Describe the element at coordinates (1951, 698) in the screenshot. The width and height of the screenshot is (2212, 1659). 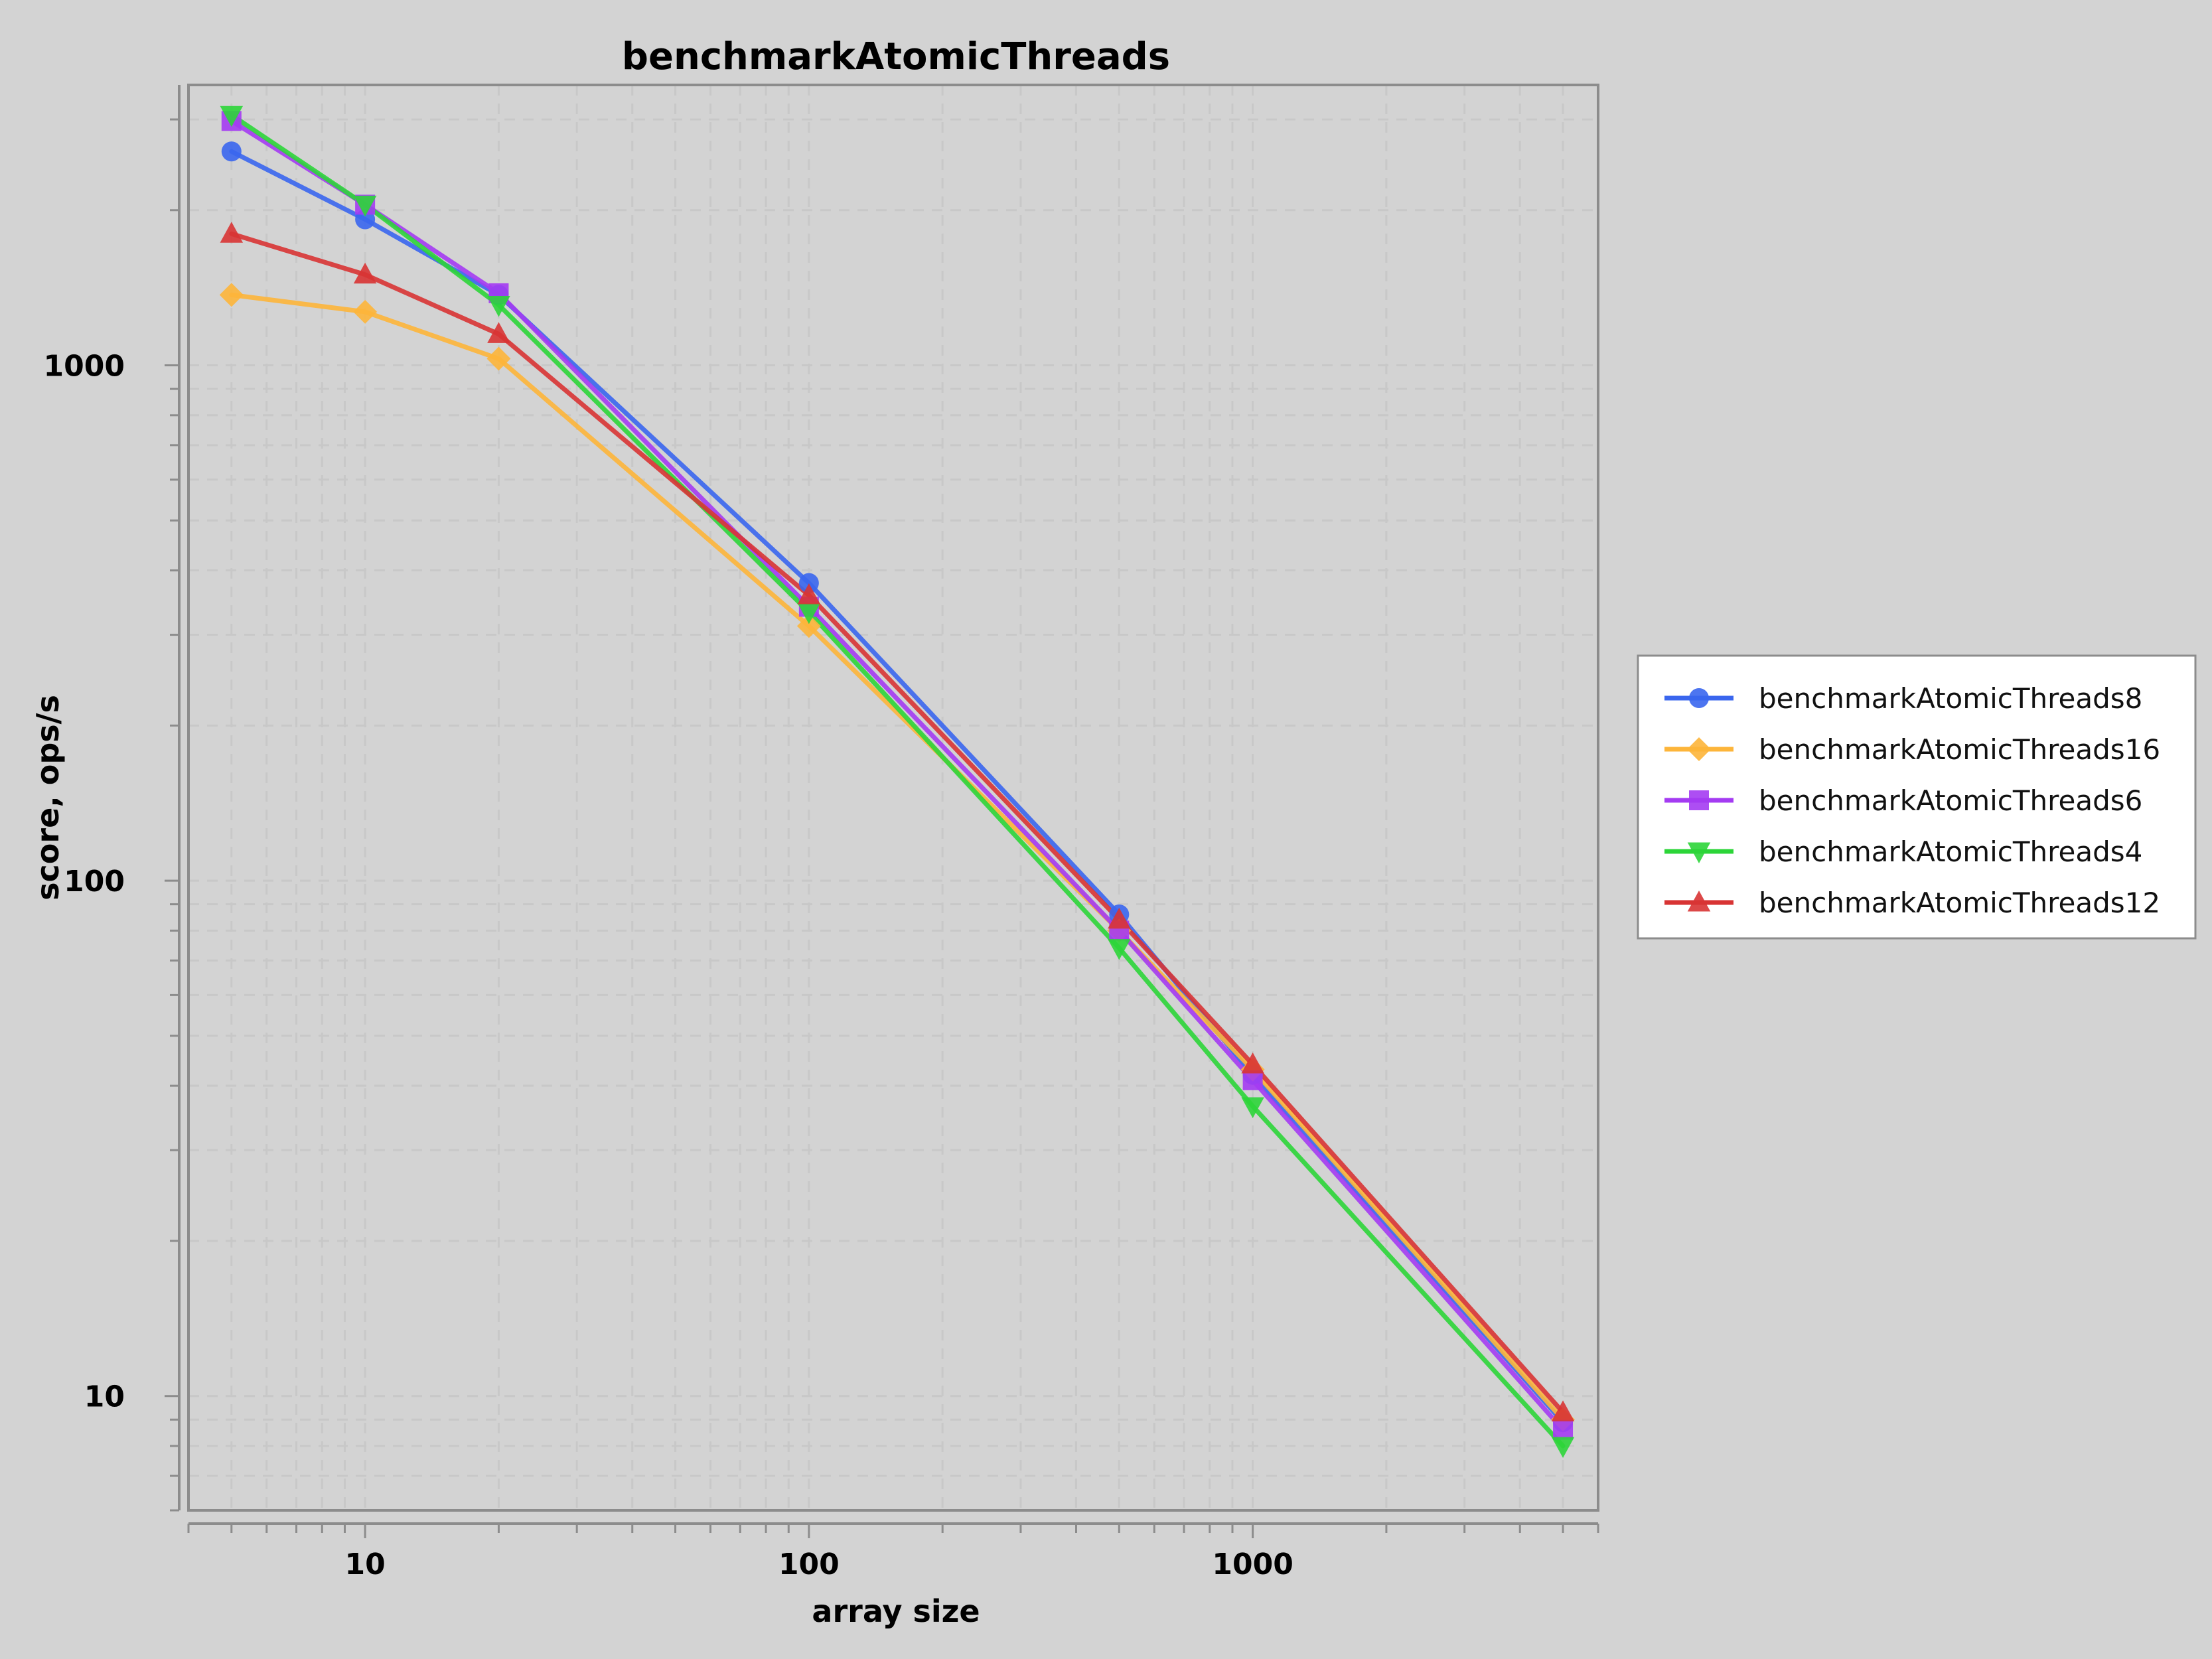
I see `legend-label: benchmarkAtomicThreads8` at that location.